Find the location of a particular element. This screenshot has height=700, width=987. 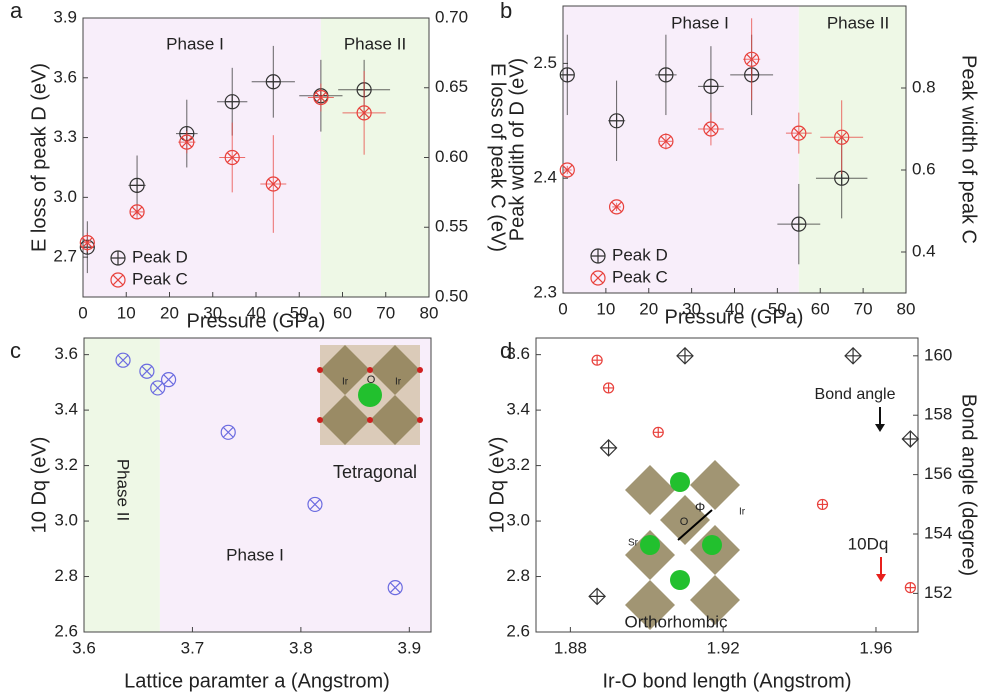

legend-label: Peak C is located at coordinates (160, 278).